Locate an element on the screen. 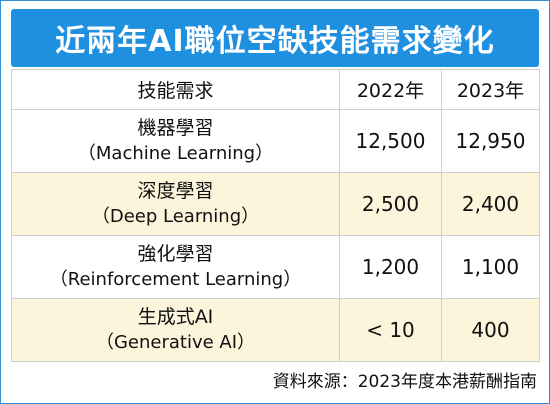 The height and width of the screenshot is (404, 550). skill-cell: 機器學習 （Machine Learning） is located at coordinates (175, 141).